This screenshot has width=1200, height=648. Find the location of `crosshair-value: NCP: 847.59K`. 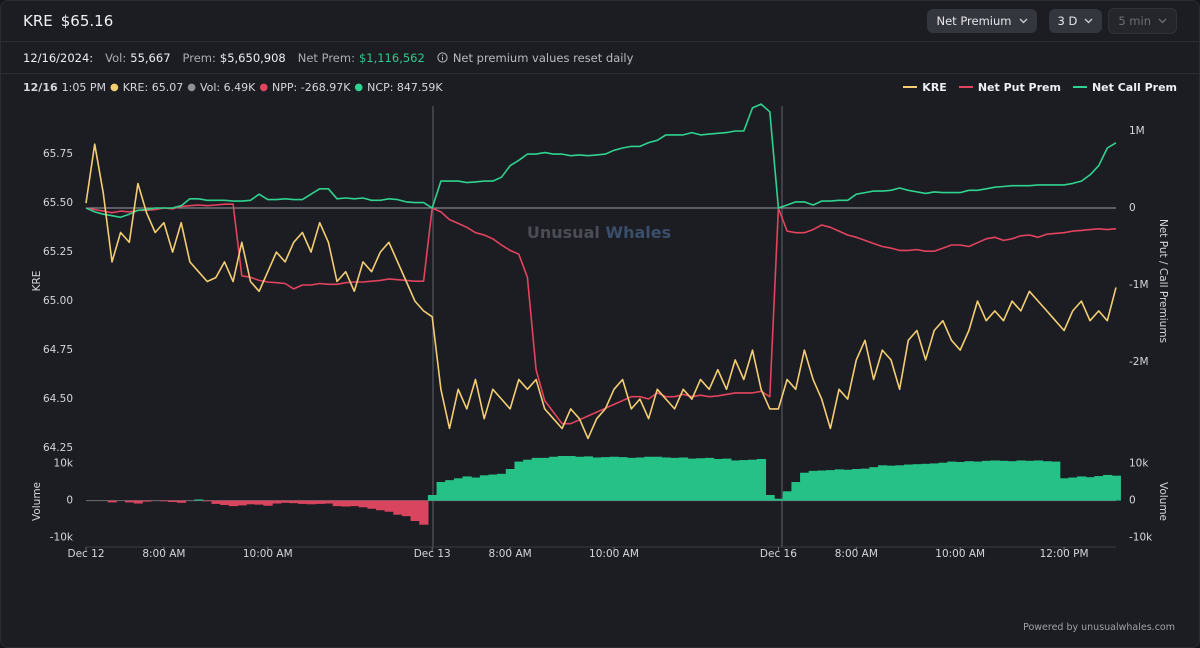

crosshair-value: NCP: 847.59K is located at coordinates (405, 87).